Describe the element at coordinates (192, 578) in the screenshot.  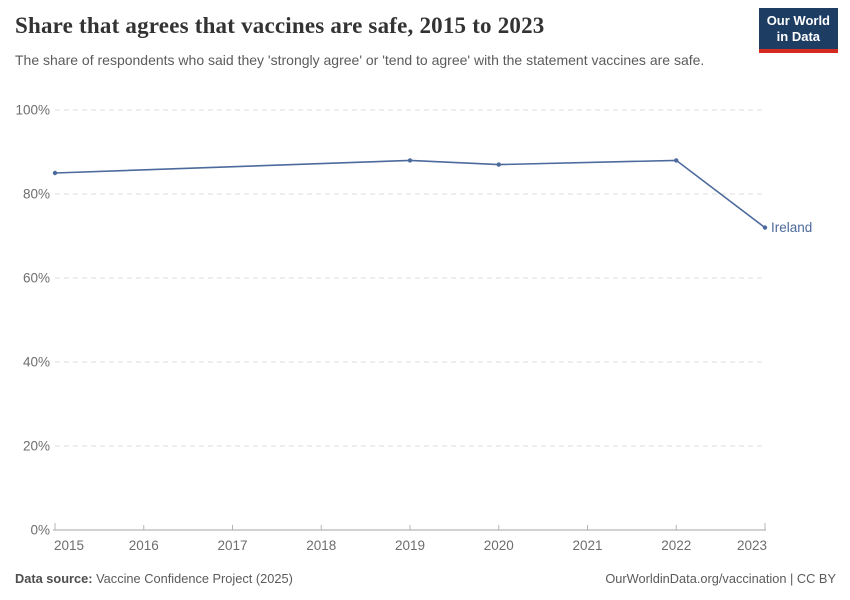
I see `data-source-value: Vaccine Confidence Project (2025)` at that location.